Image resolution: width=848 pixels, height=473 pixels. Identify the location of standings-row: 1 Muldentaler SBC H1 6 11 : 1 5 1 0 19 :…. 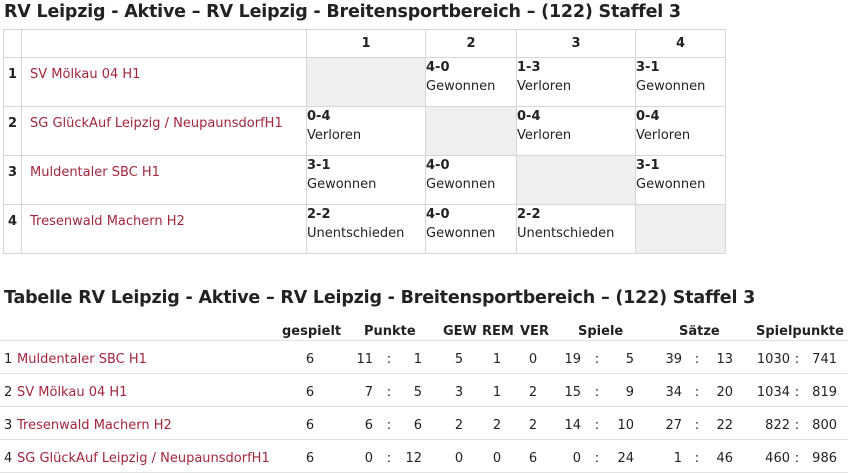
(424, 357).